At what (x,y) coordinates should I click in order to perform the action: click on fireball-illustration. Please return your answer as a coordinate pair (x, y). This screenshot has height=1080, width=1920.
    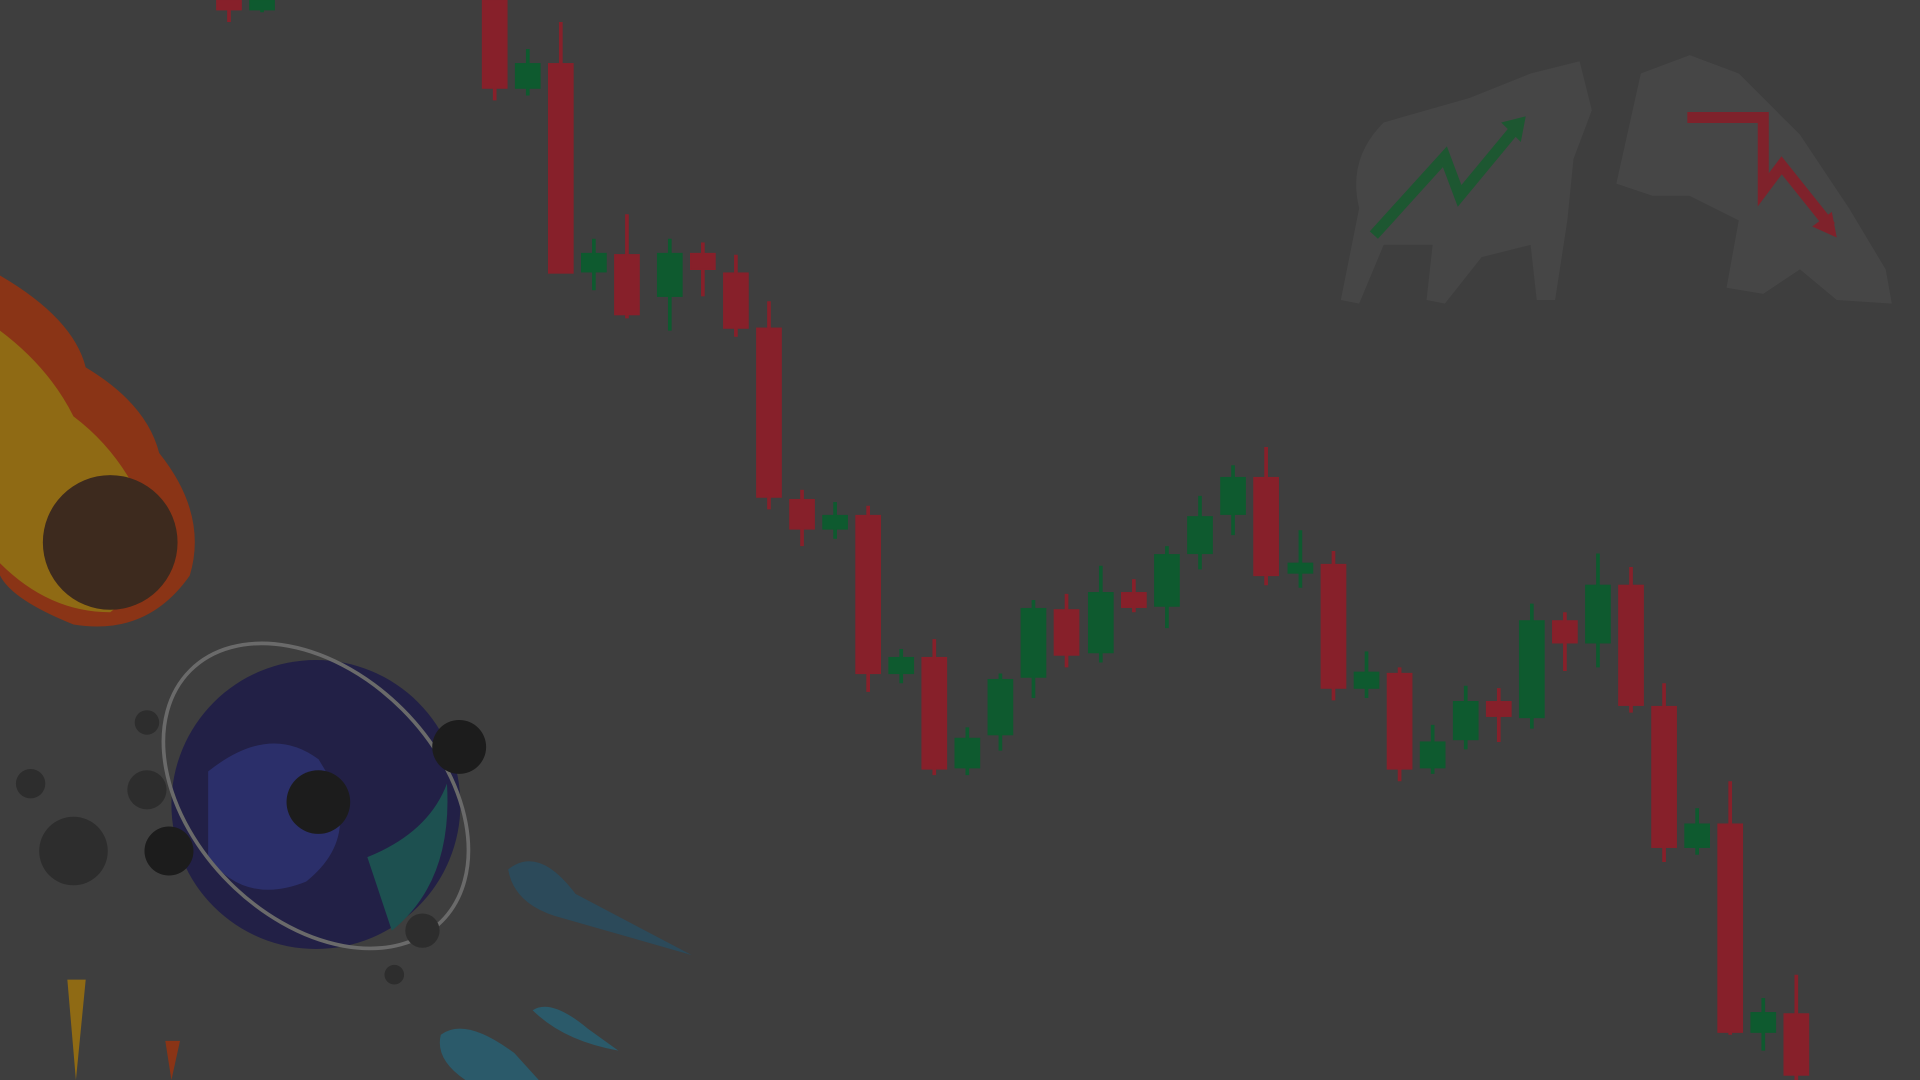
    Looking at the image, I should click on (97, 451).